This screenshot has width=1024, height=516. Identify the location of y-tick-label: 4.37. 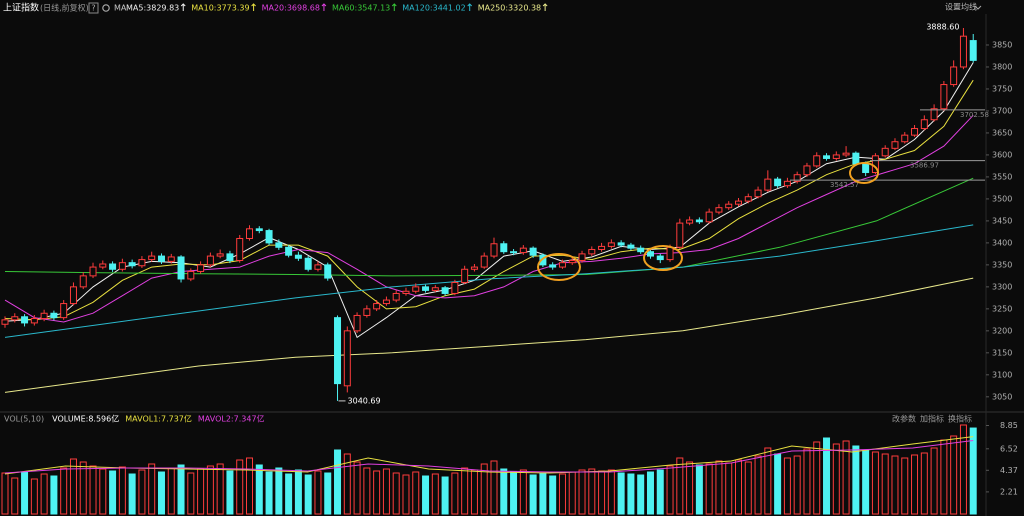
(1009, 470).